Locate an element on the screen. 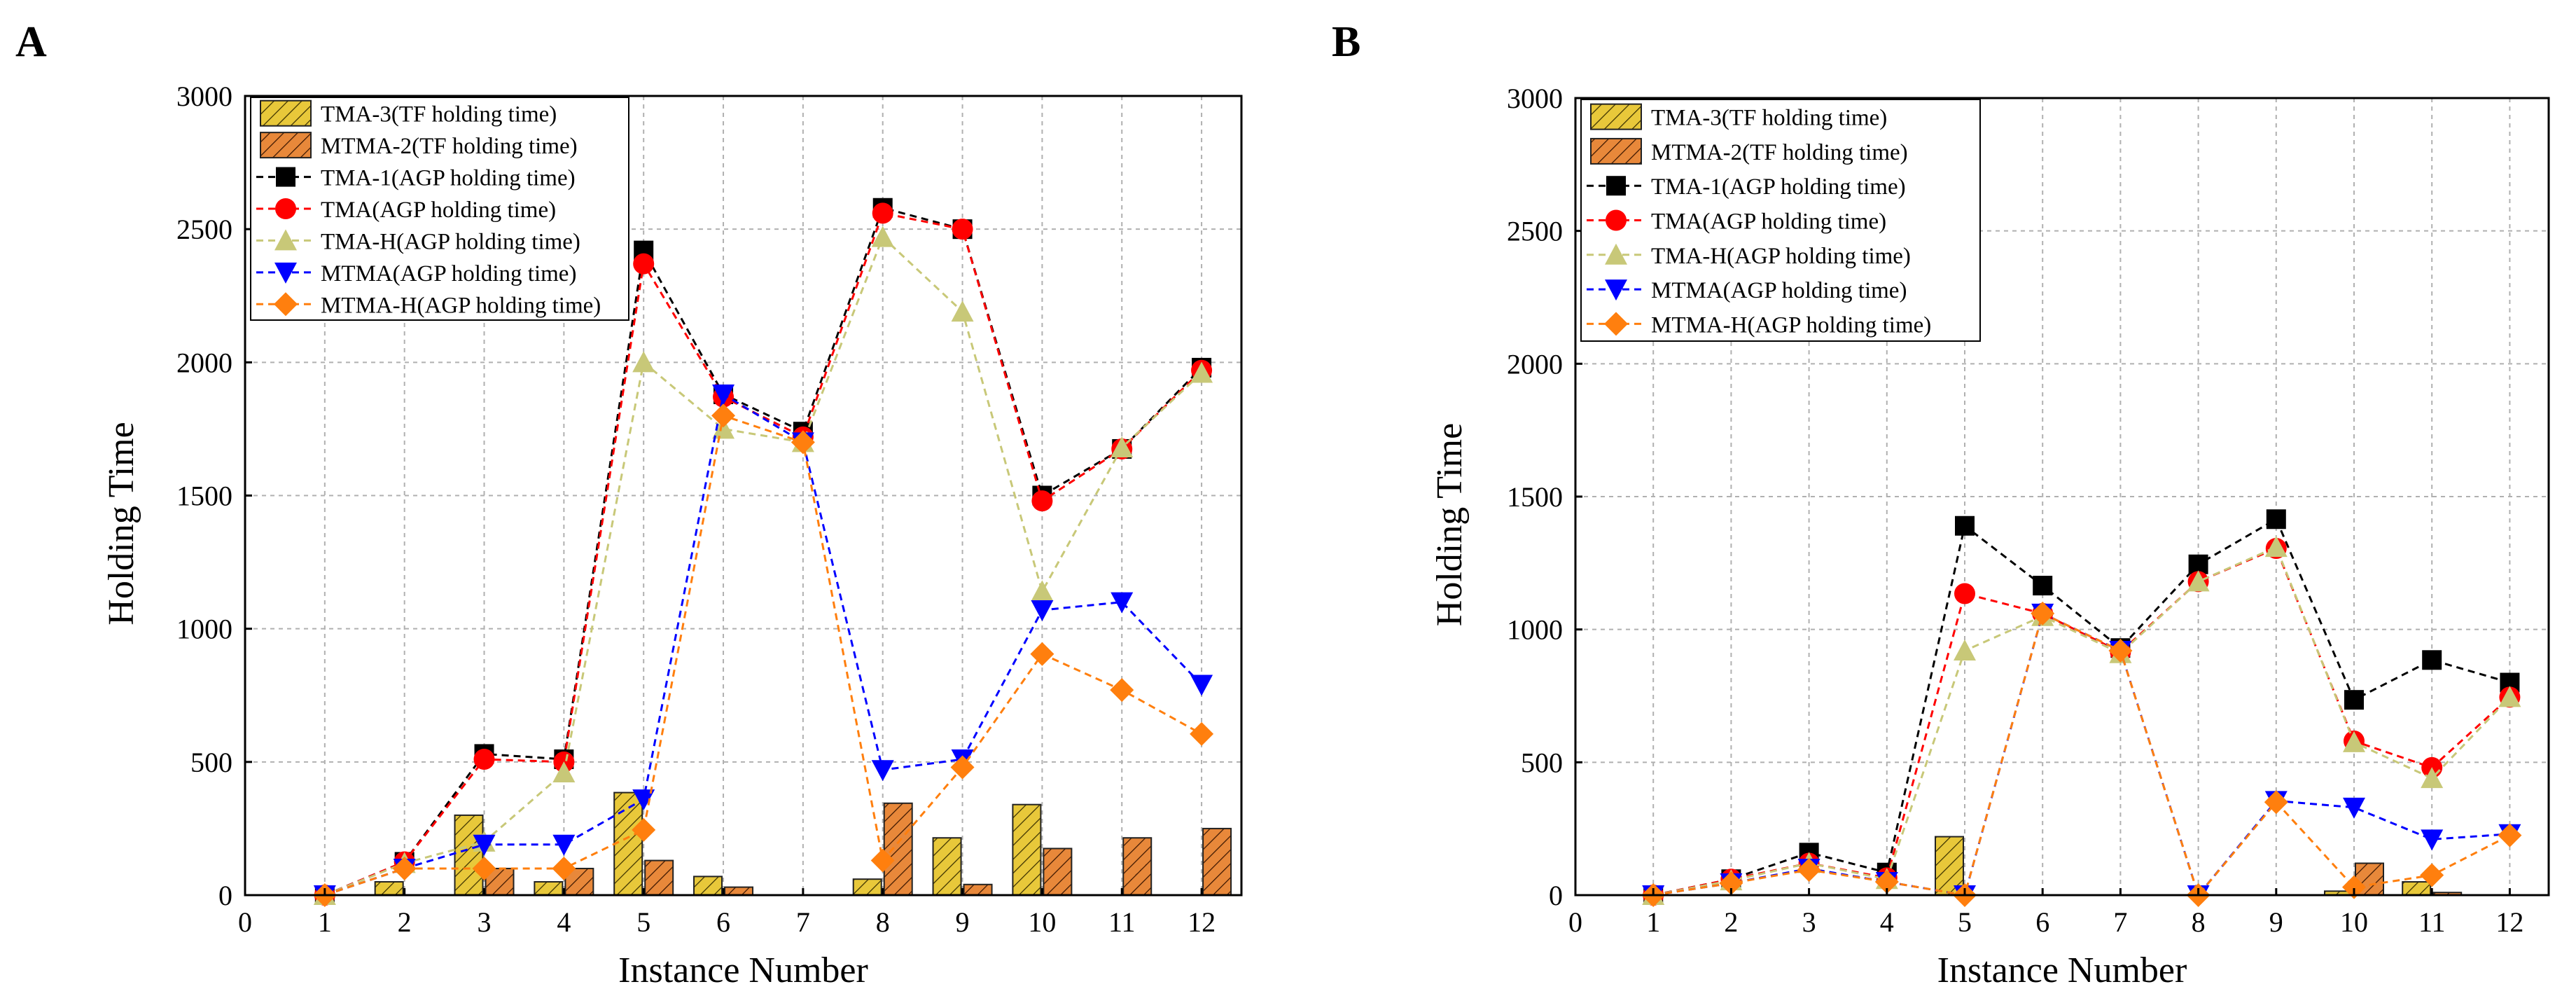  x-tick-label: 9 is located at coordinates (2276, 922).